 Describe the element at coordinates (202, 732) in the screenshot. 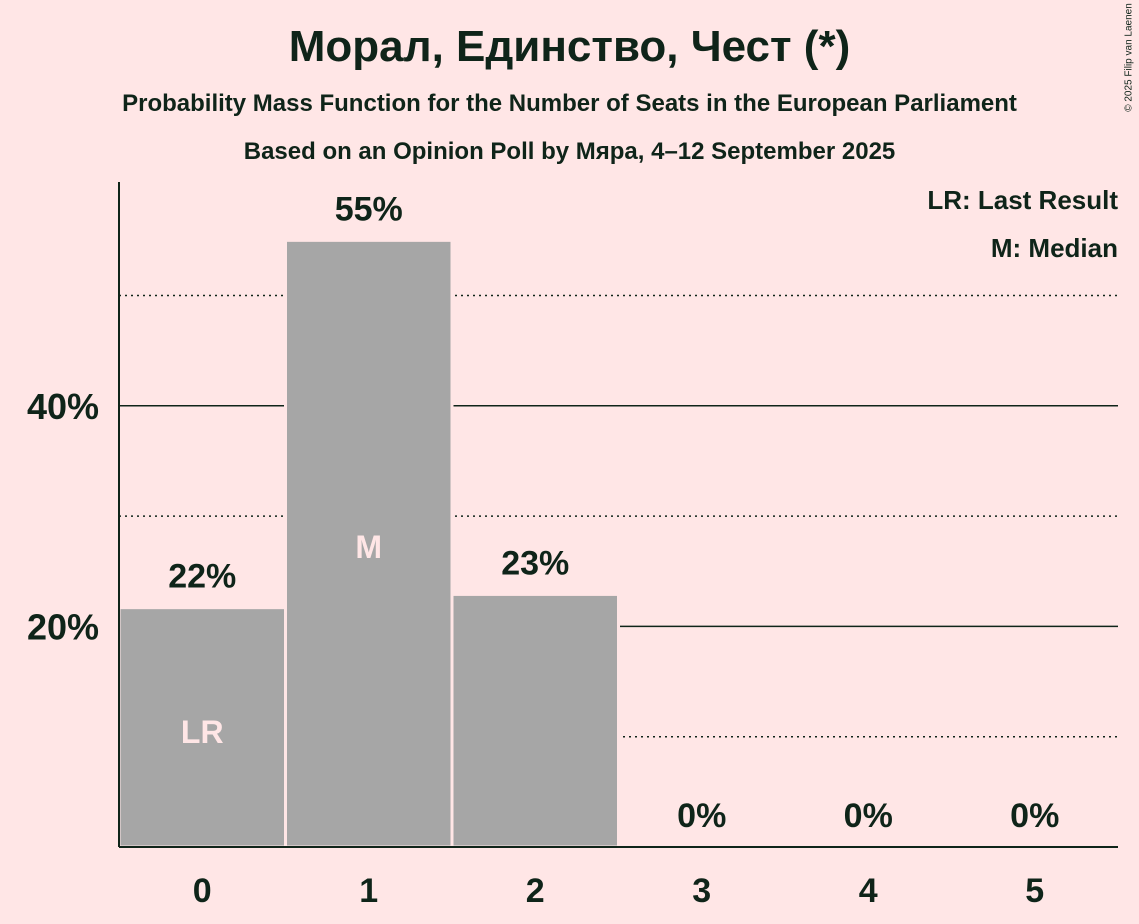

I see `bar-marker: LR` at that location.